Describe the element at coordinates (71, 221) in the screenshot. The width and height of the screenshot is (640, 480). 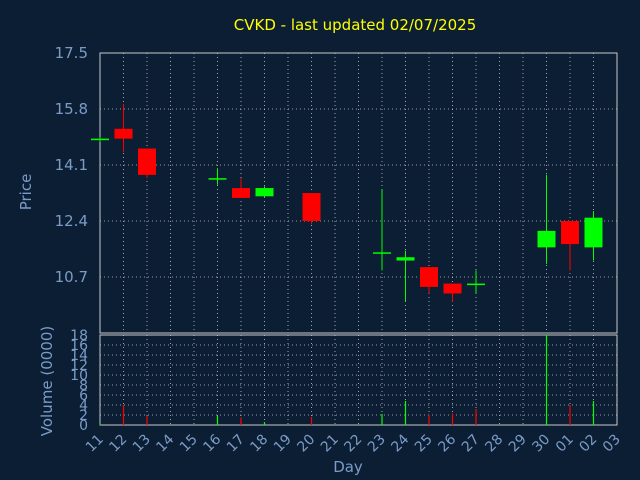
I see `price-tick-label: 12.4` at that location.